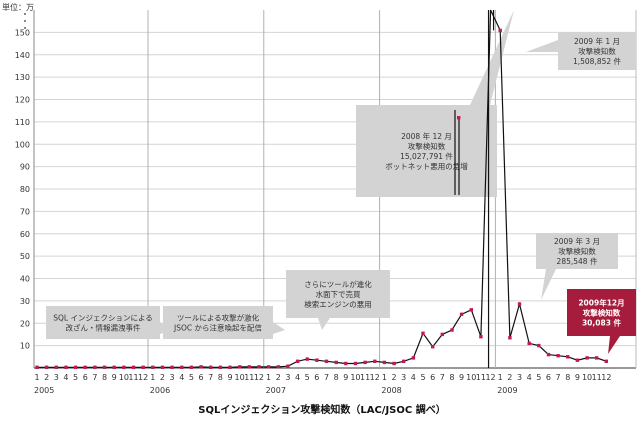 Image resolution: width=644 pixels, height=424 pixels. I want to click on callout-text: 2009 年 1 月, so click(597, 41).